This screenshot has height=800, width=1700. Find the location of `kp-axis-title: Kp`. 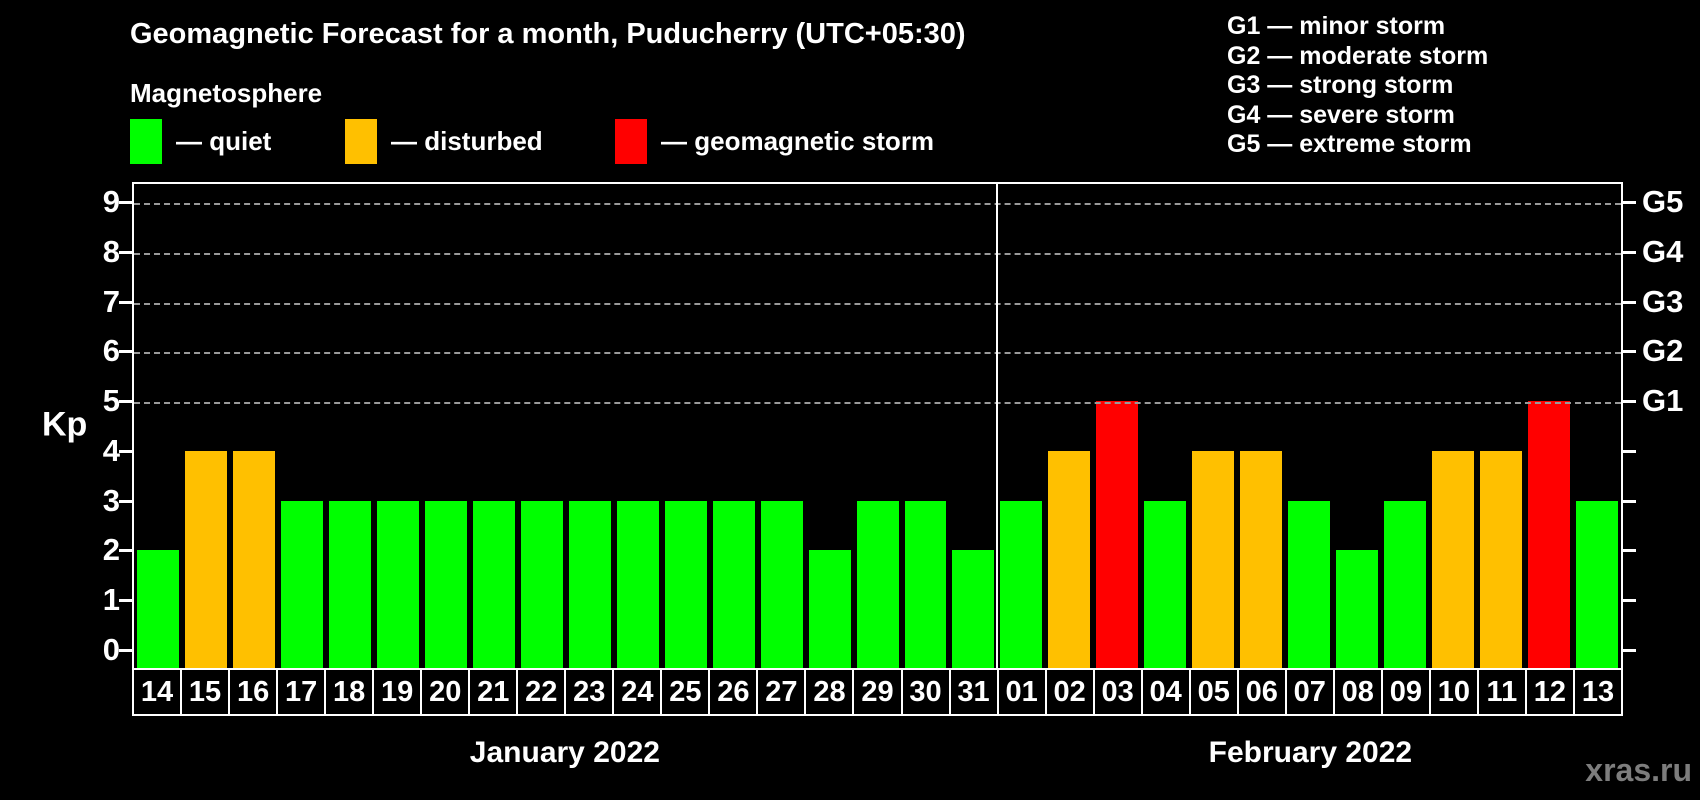

kp-axis-title: Kp is located at coordinates (65, 424).